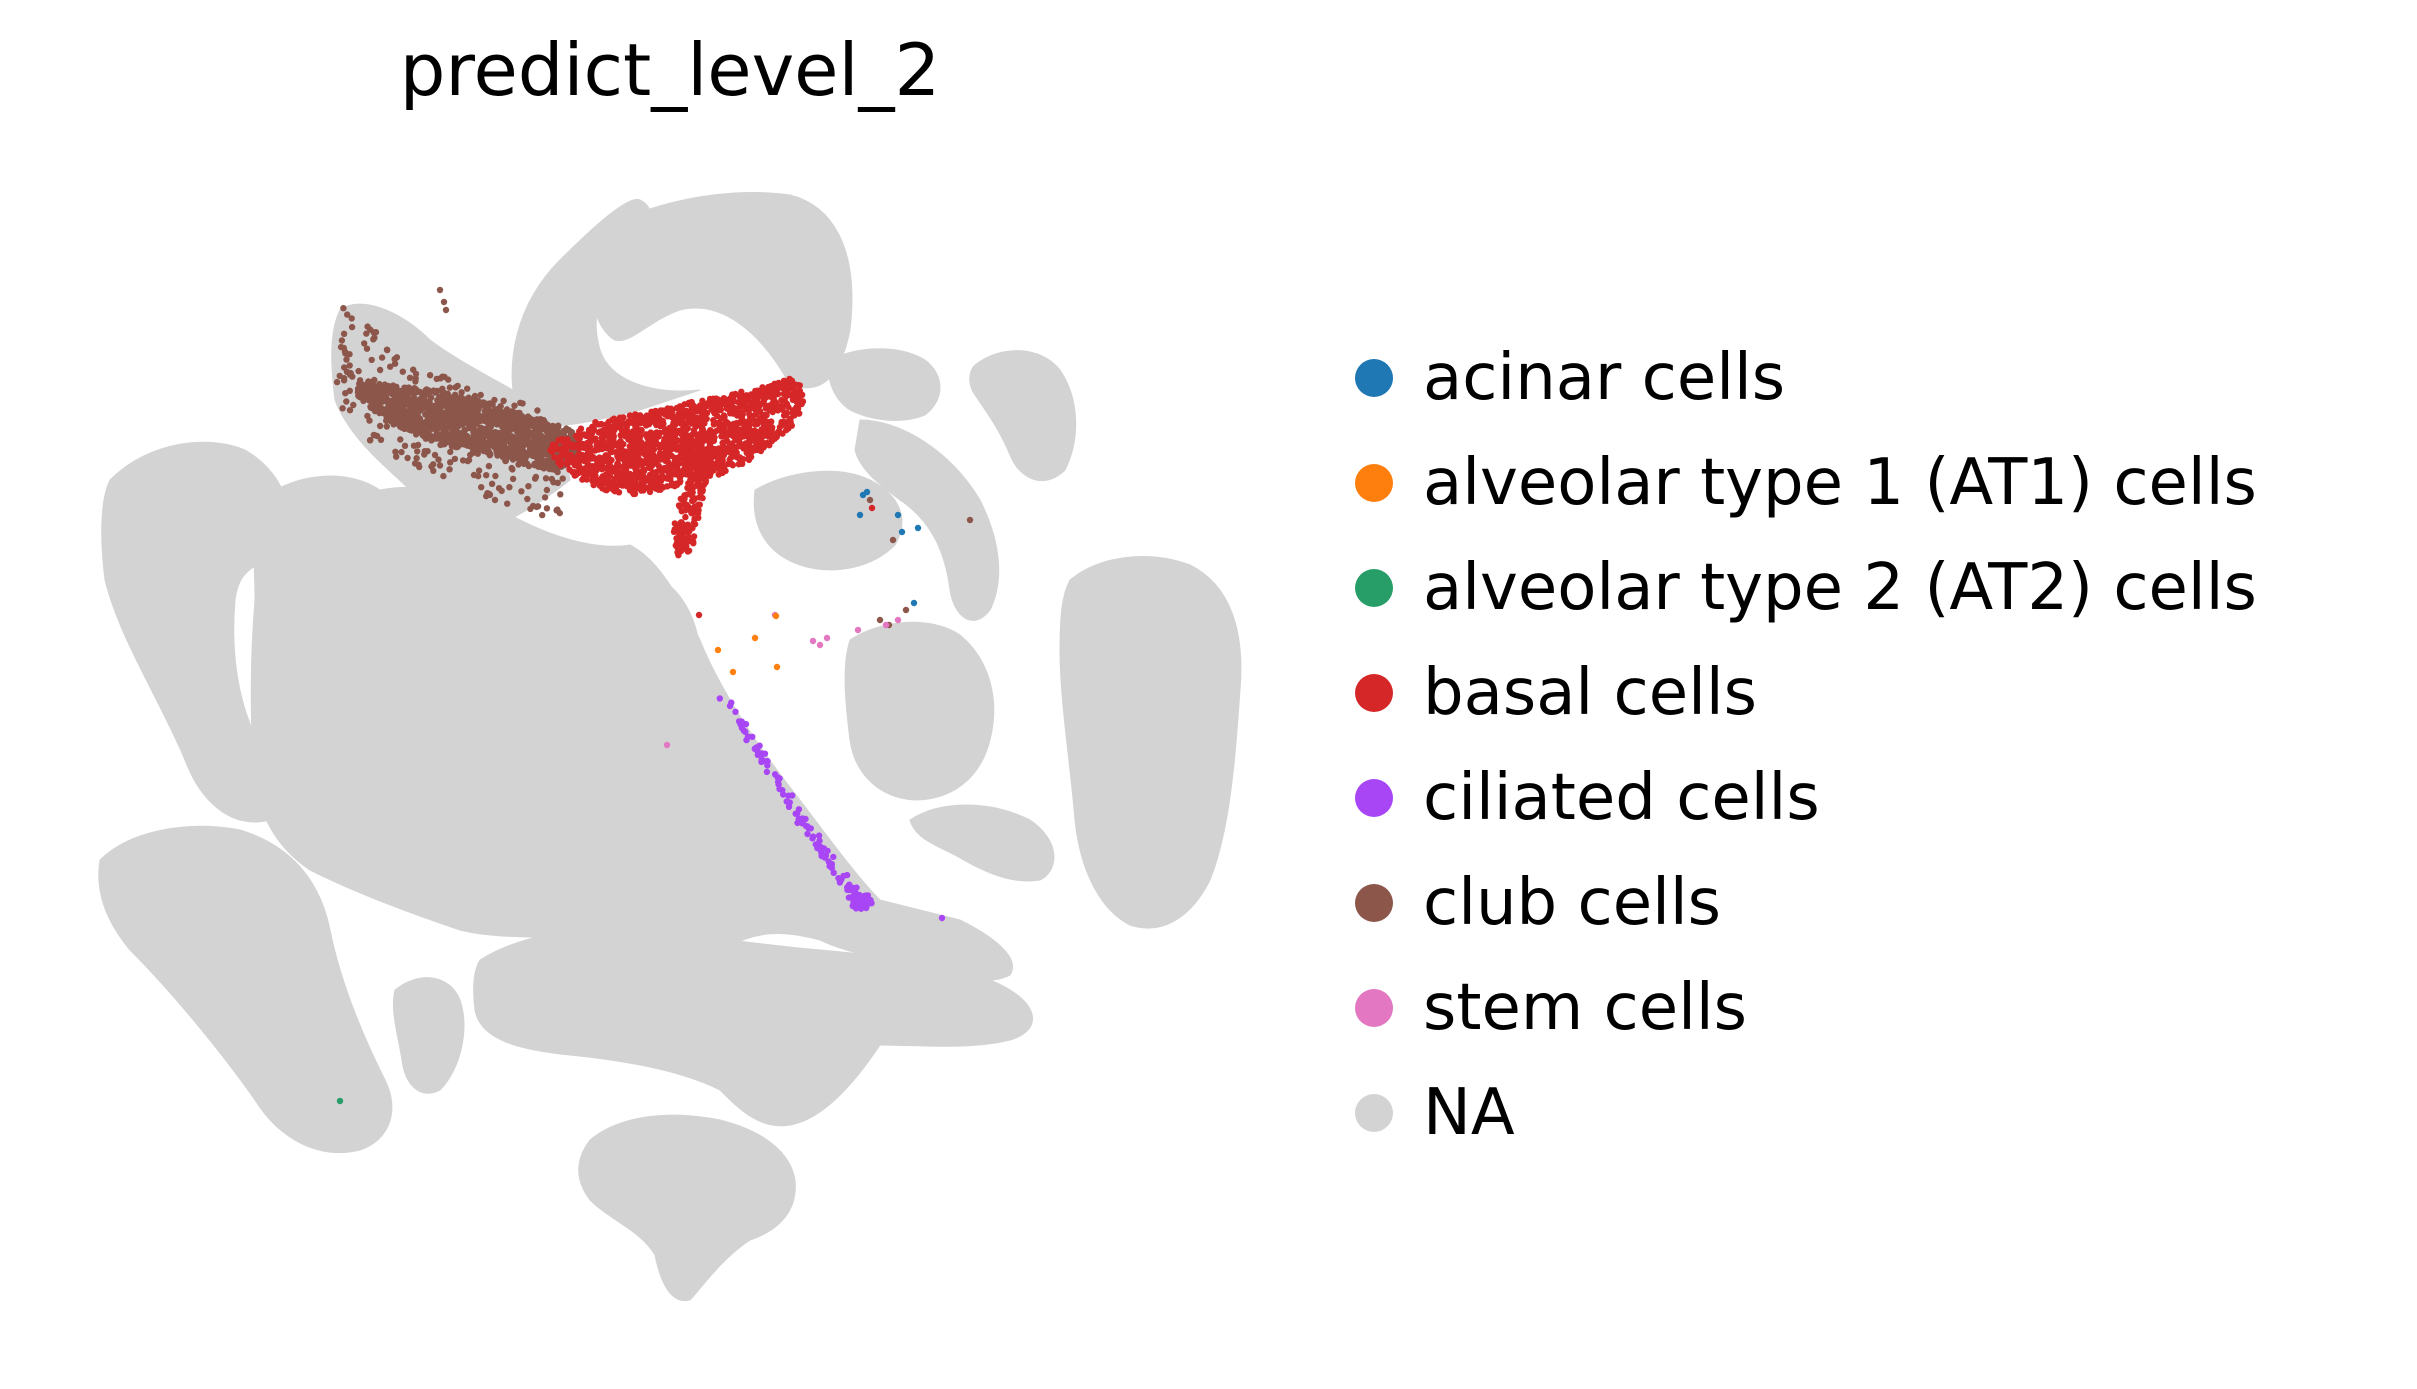 The height and width of the screenshot is (1389, 2417). What do you see at coordinates (1374, 1112) in the screenshot?
I see `legend-marker-icon` at bounding box center [1374, 1112].